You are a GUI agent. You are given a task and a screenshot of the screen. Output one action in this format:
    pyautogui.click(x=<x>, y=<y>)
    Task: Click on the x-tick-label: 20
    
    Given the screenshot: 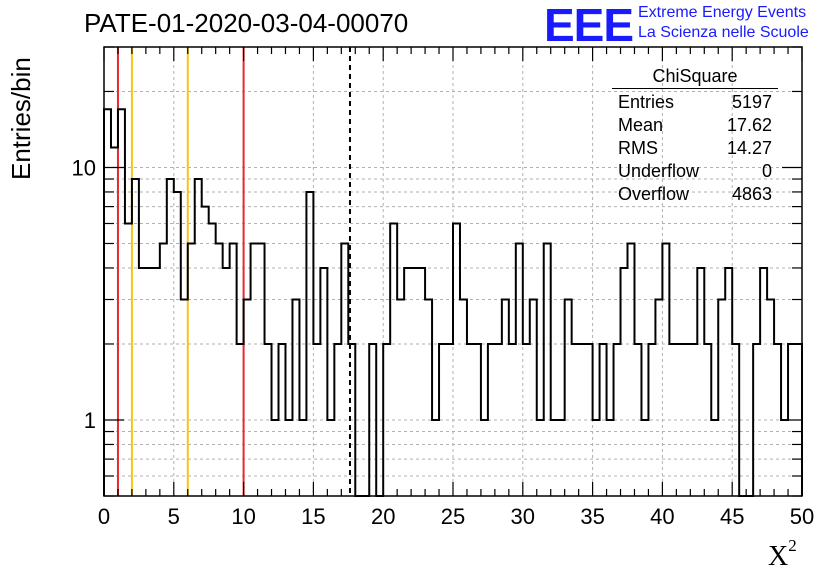 What is the action you would take?
    pyautogui.click(x=383, y=516)
    